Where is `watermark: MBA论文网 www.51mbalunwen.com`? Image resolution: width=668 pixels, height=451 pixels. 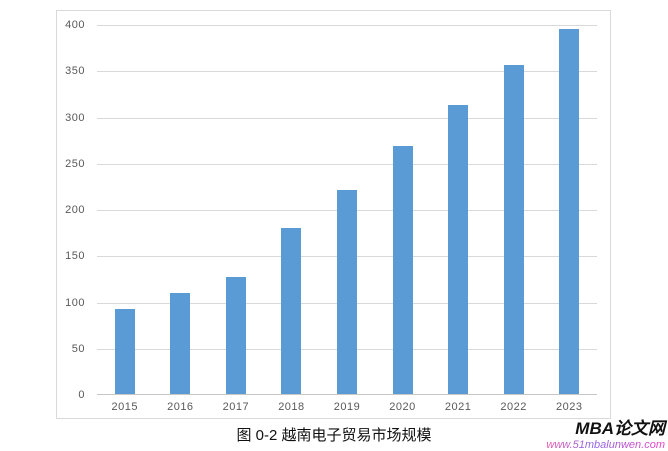
watermark: MBA论文网 www.51mbalunwen.com is located at coordinates (605, 435).